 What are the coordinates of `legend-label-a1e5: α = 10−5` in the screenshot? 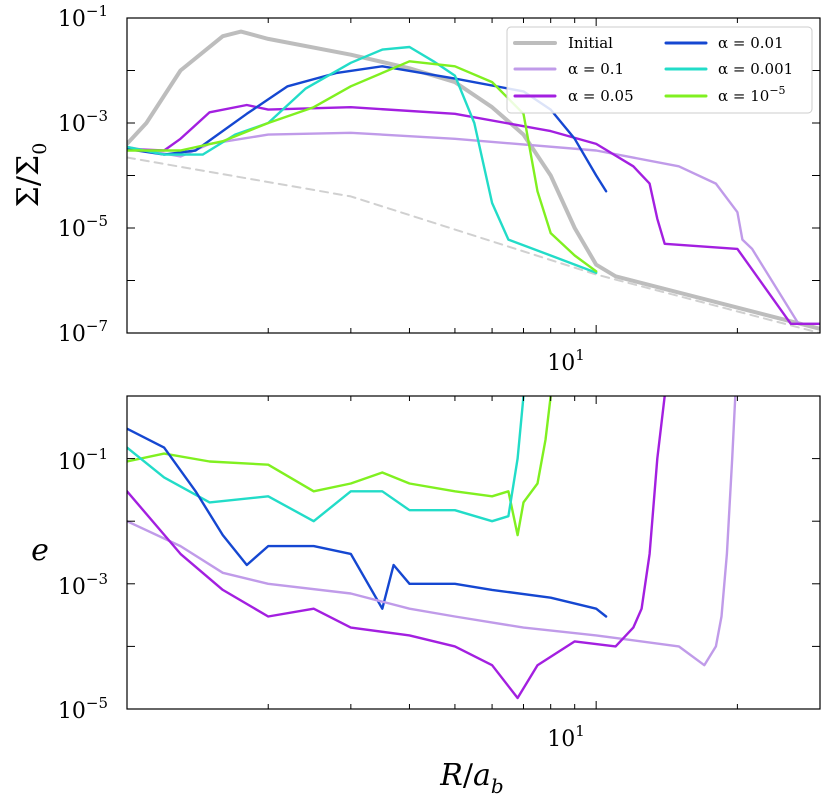 It's located at (752, 94).